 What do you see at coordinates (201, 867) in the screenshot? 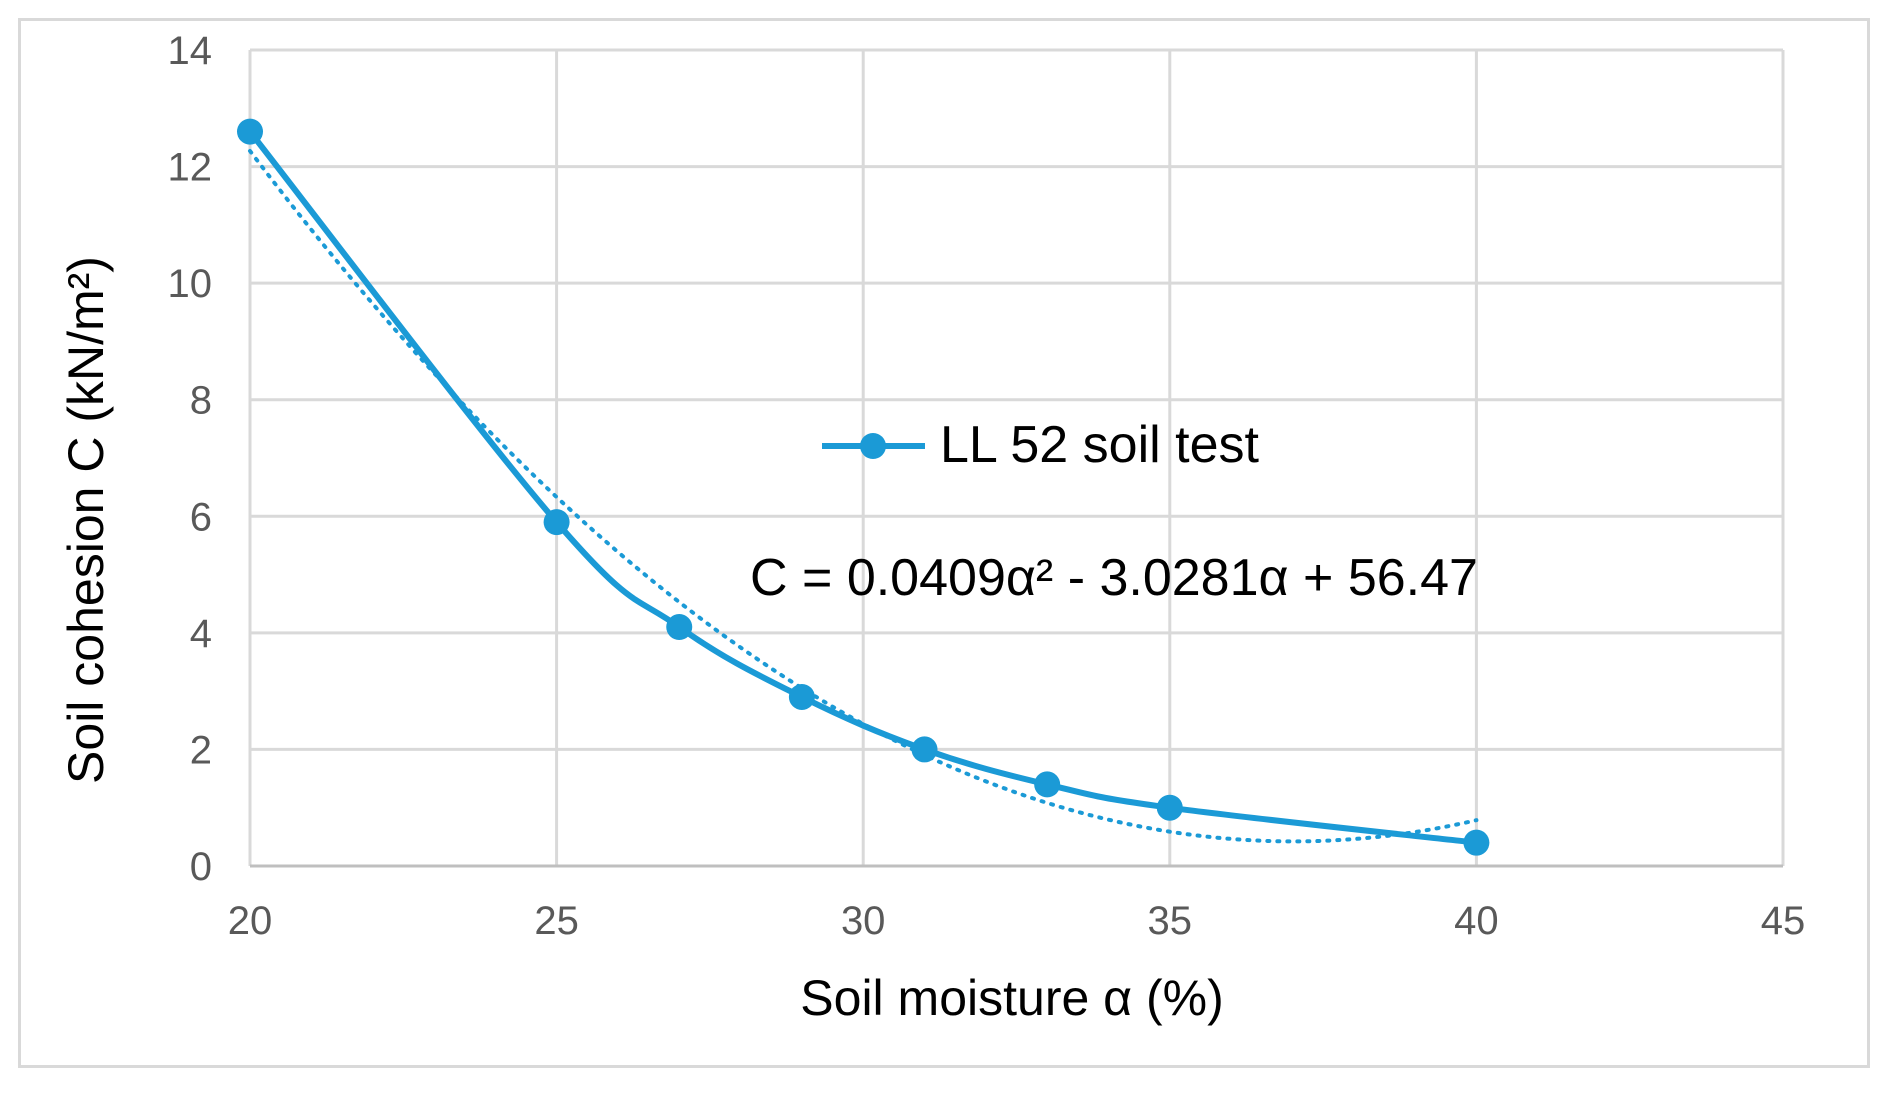
I see `y-tick-label: 0` at bounding box center [201, 867].